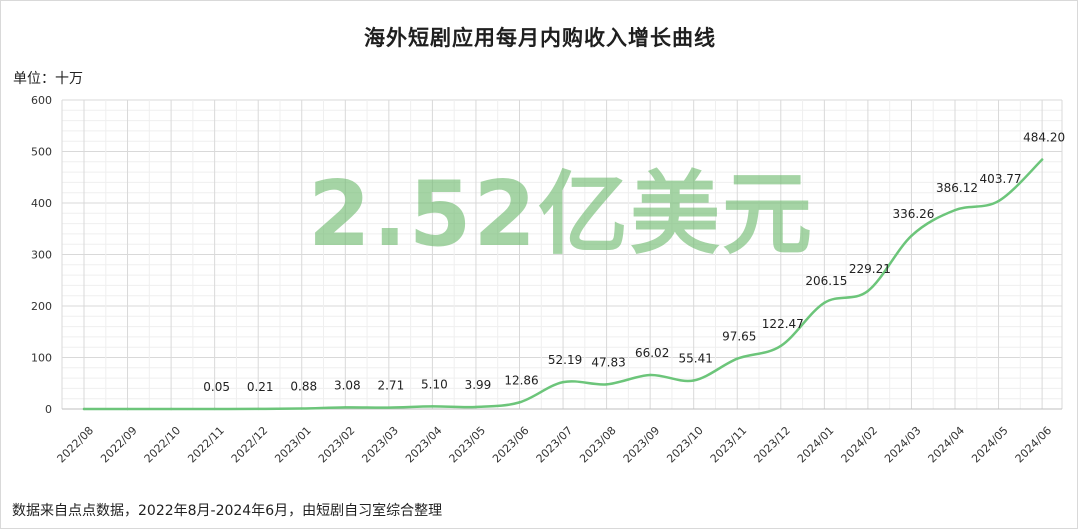  I want to click on data-label: 55.41, so click(696, 358).